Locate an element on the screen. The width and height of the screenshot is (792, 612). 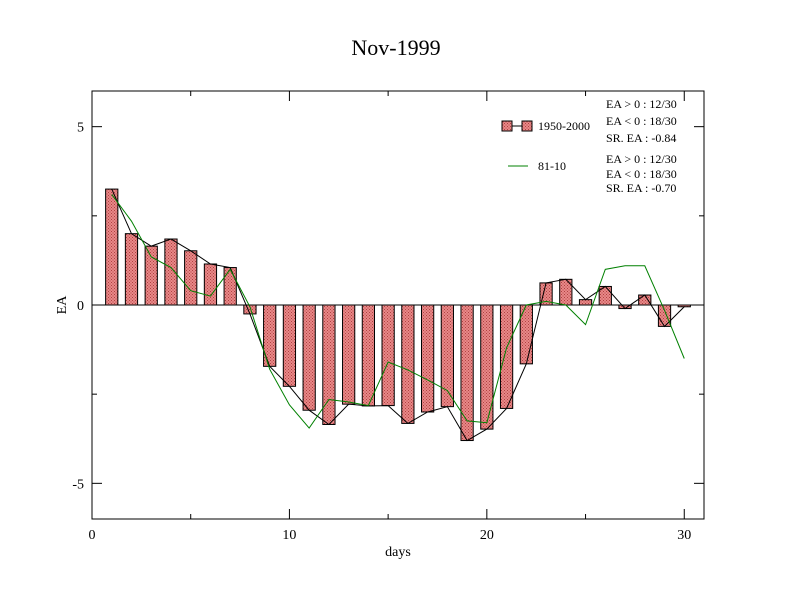
x-tick-label-10: 10 is located at coordinates (289, 535).